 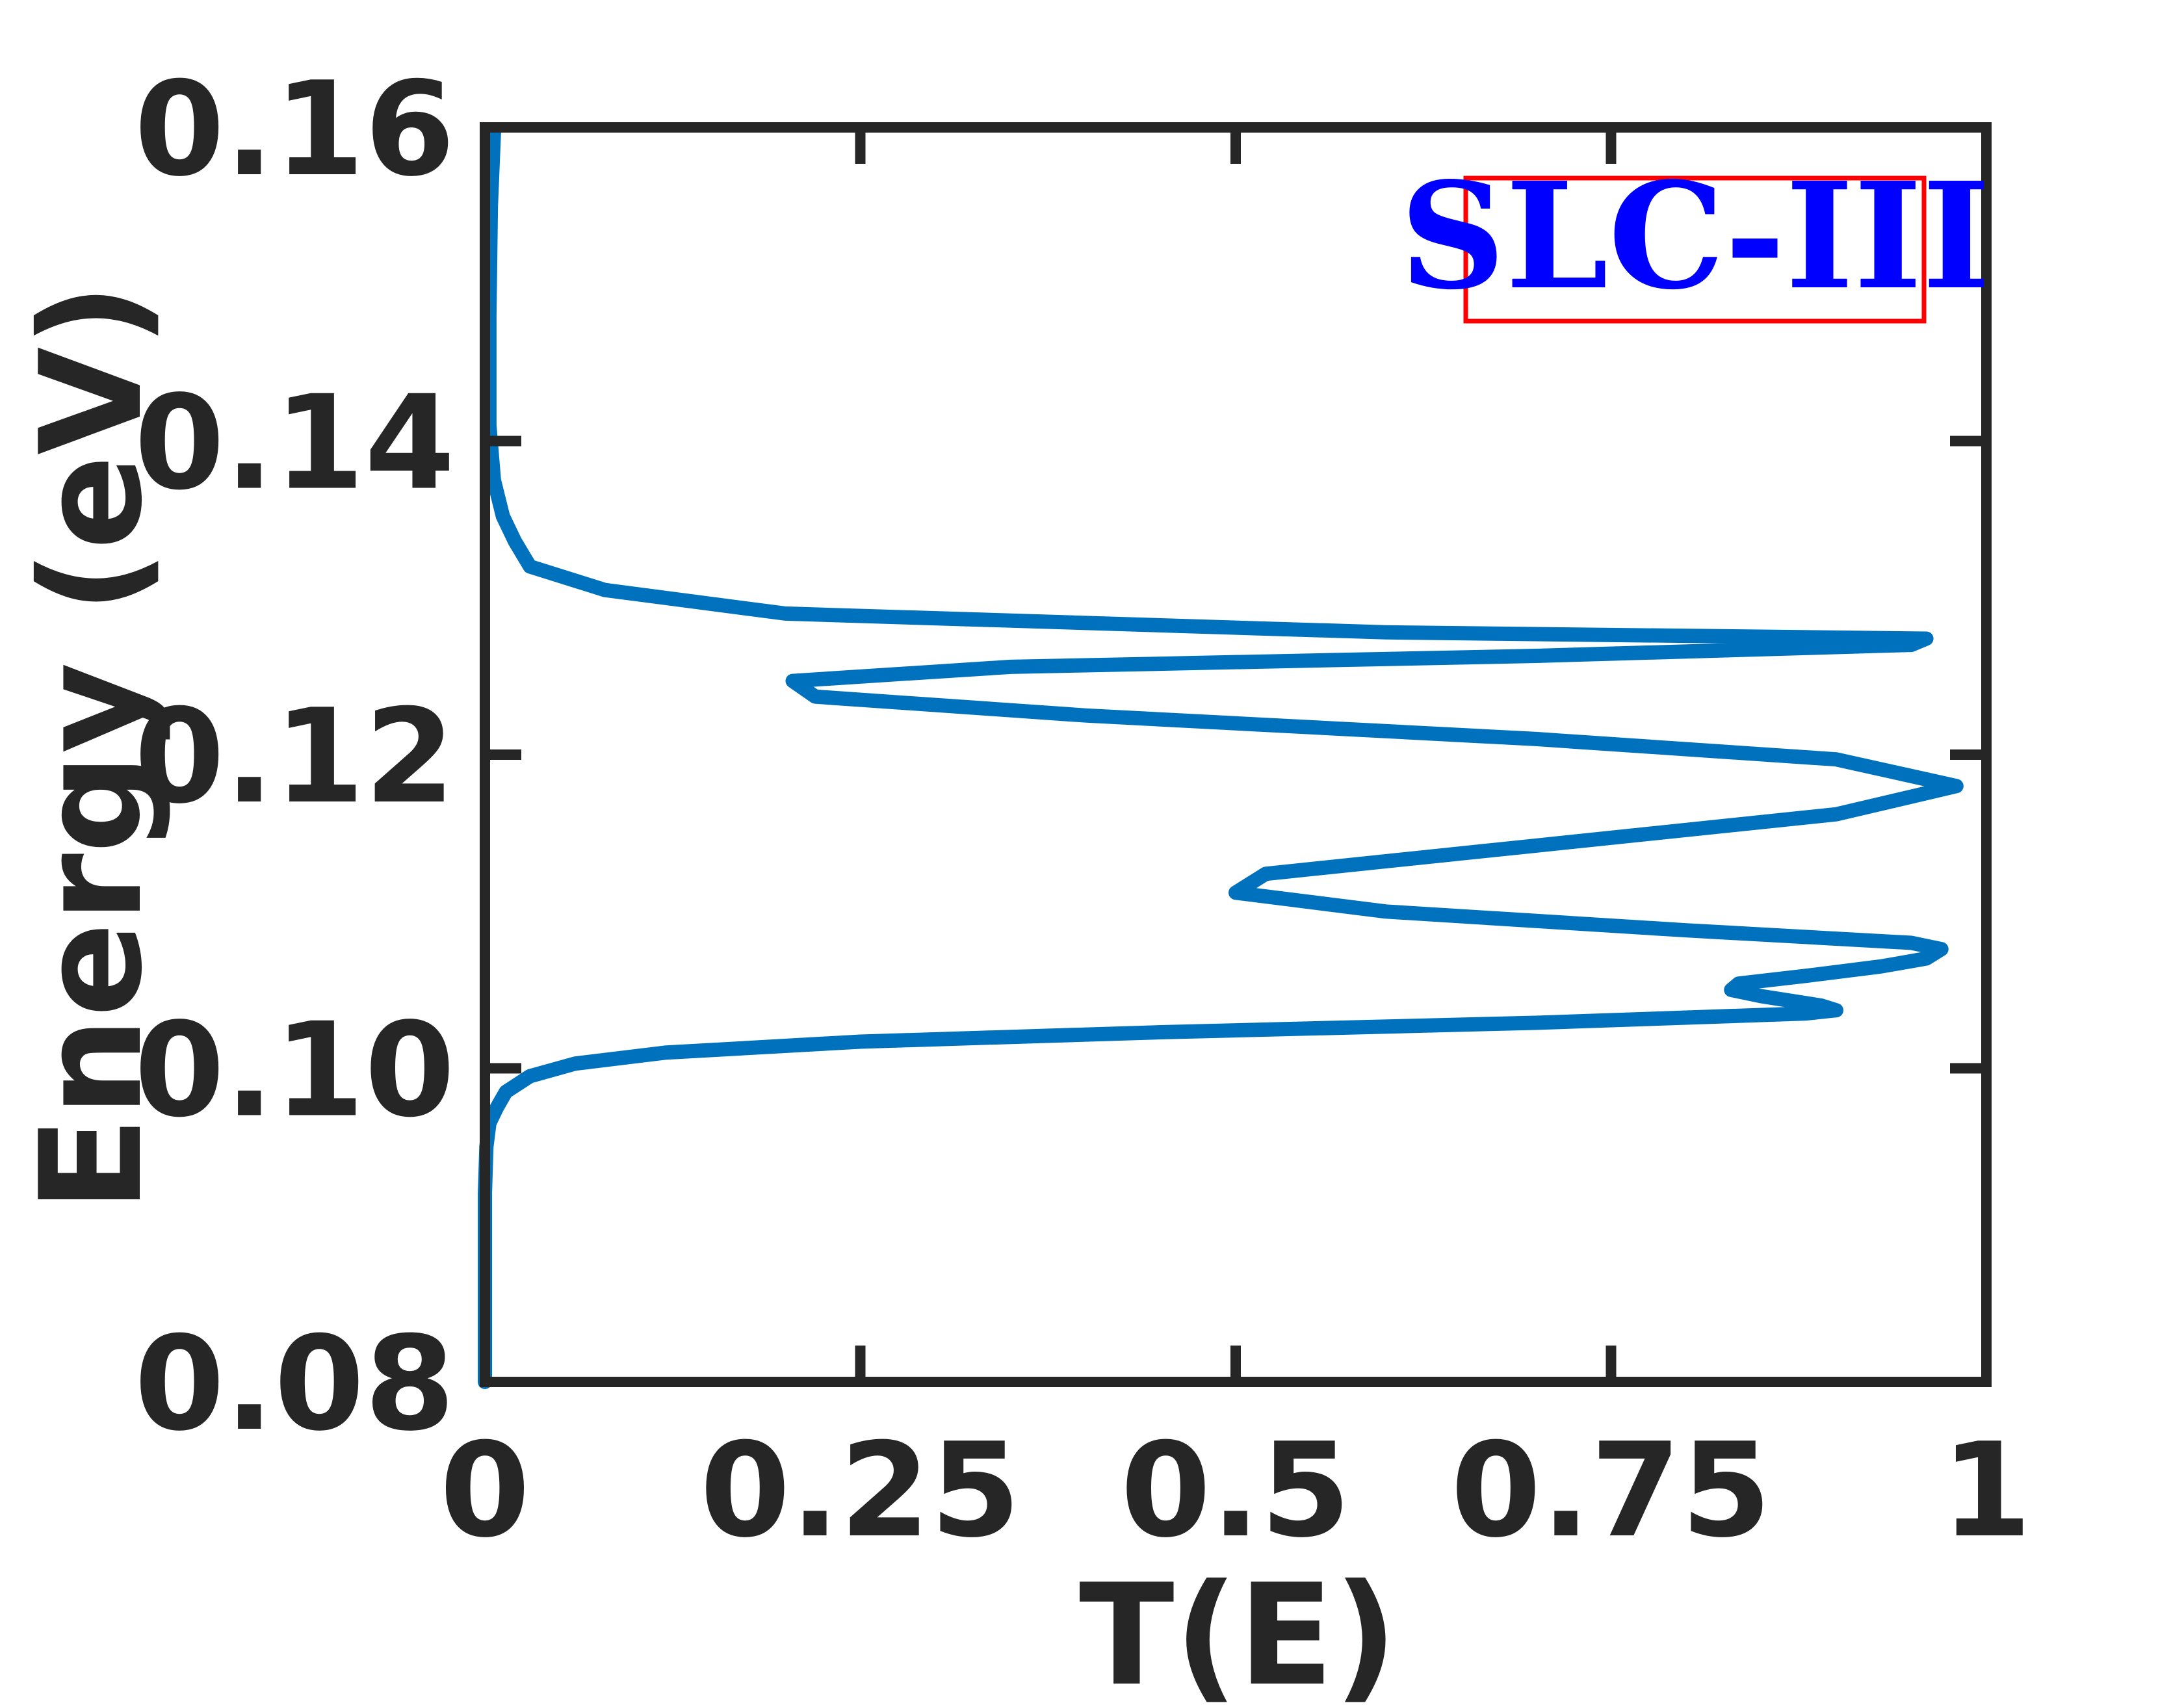 I want to click on x-tick-label: 0, so click(x=485, y=1491).